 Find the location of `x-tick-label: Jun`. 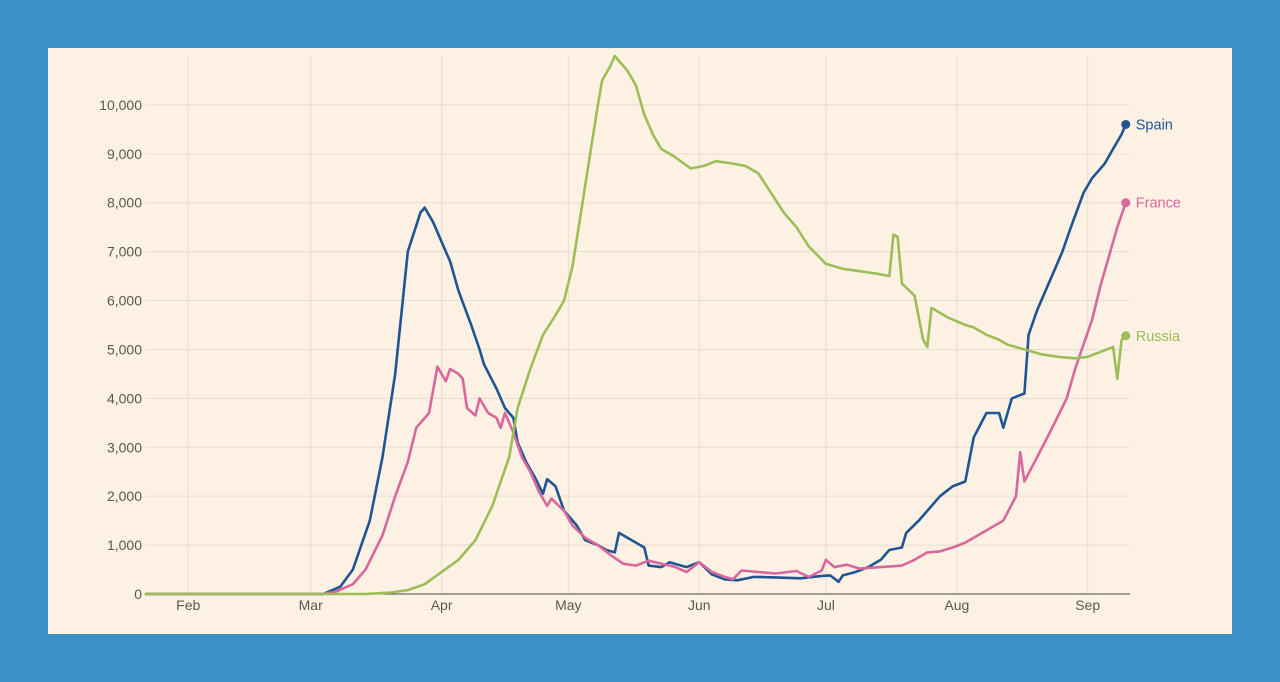

x-tick-label: Jun is located at coordinates (699, 605).